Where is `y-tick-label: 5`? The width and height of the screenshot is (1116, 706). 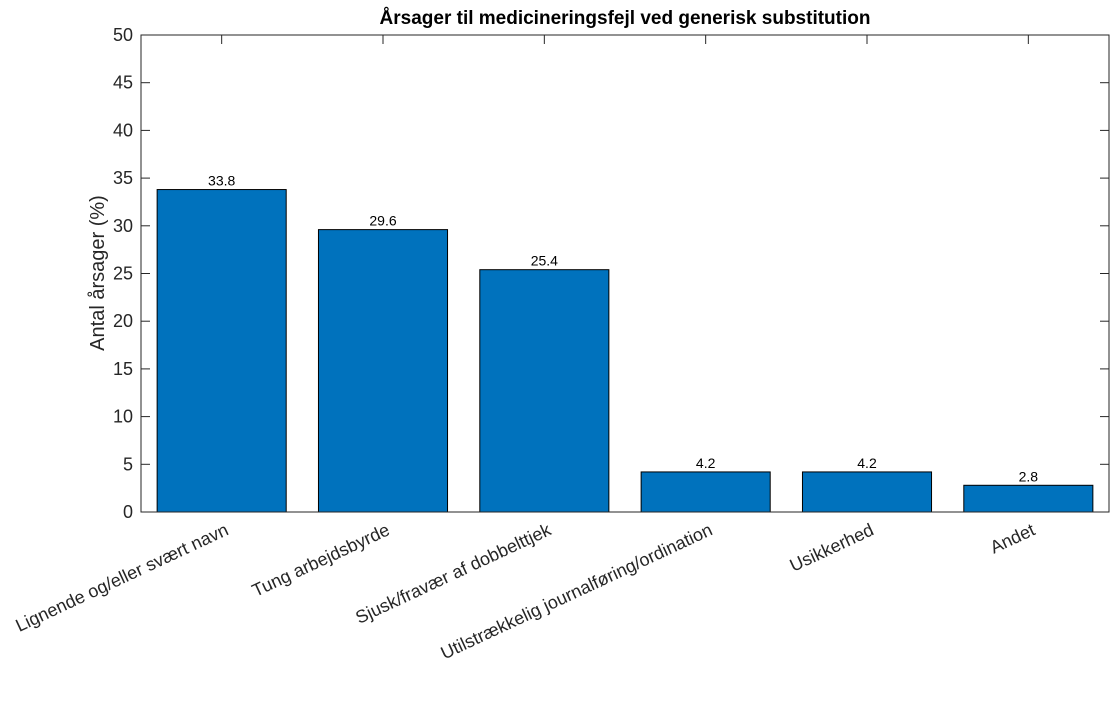 y-tick-label: 5 is located at coordinates (128, 464).